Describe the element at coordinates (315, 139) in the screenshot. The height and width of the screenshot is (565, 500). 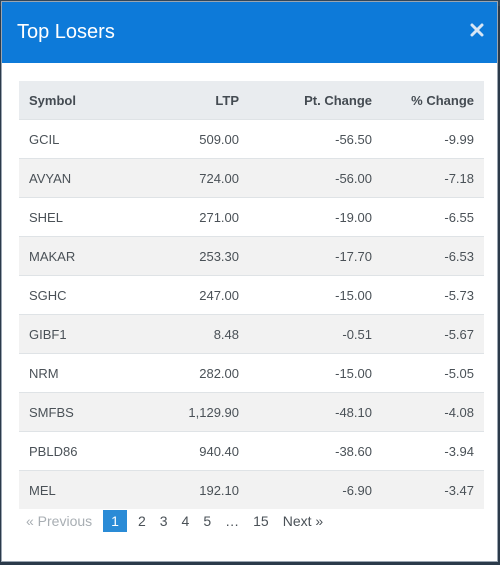
I see `cell-pt-change: -56.50` at that location.